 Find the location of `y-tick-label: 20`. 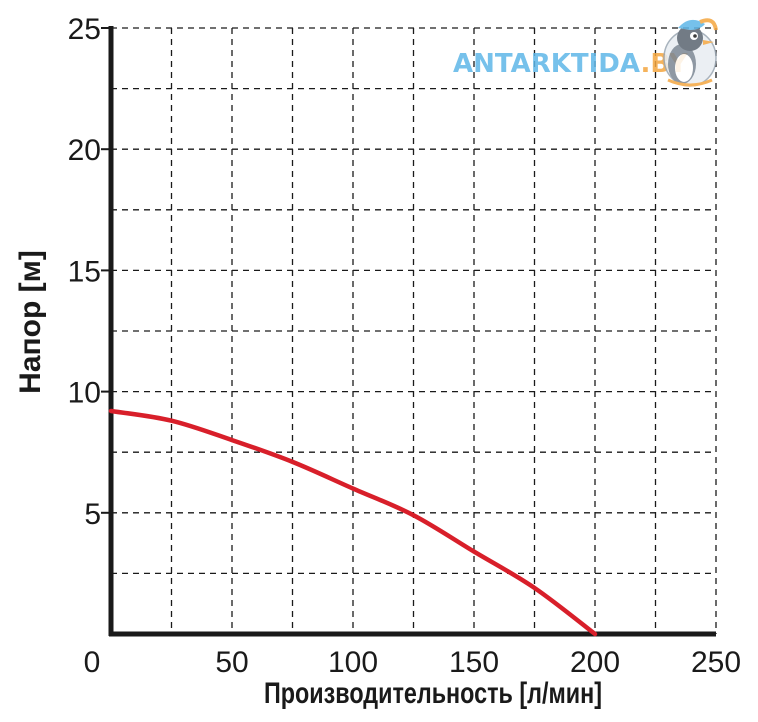

y-tick-label: 20 is located at coordinates (84, 150).